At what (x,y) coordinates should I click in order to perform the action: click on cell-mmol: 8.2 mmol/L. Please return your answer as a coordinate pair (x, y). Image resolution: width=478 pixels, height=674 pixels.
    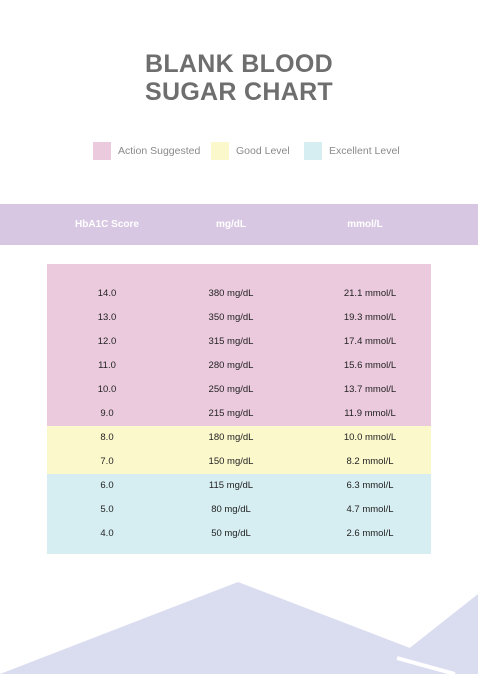
    Looking at the image, I should click on (370, 461).